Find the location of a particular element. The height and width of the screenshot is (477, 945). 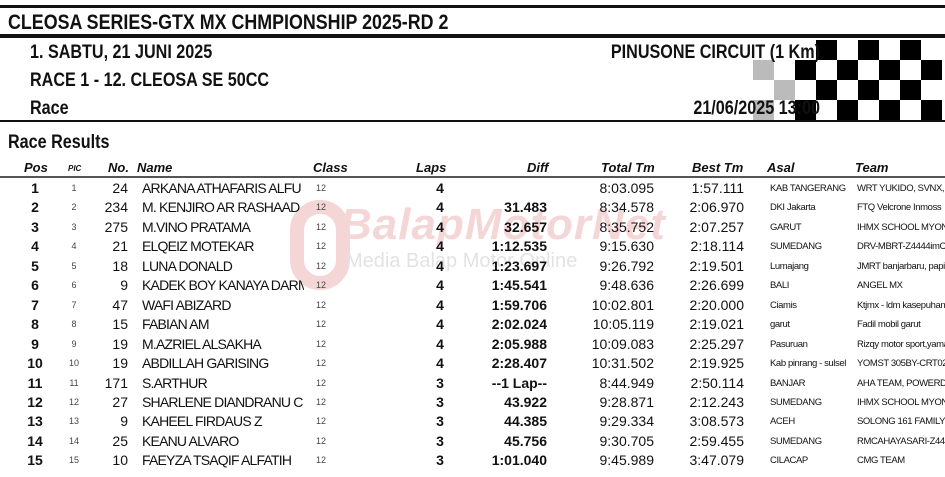

cell-pos: 13 is located at coordinates (35, 421).